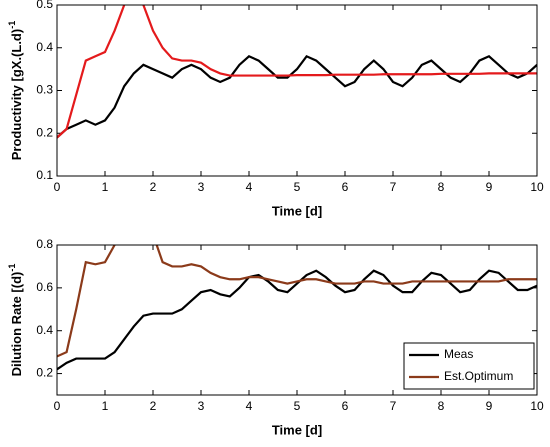 The image size is (550, 447). What do you see at coordinates (44, 287) in the screenshot?
I see `y-tick-label: 0.6` at bounding box center [44, 287].